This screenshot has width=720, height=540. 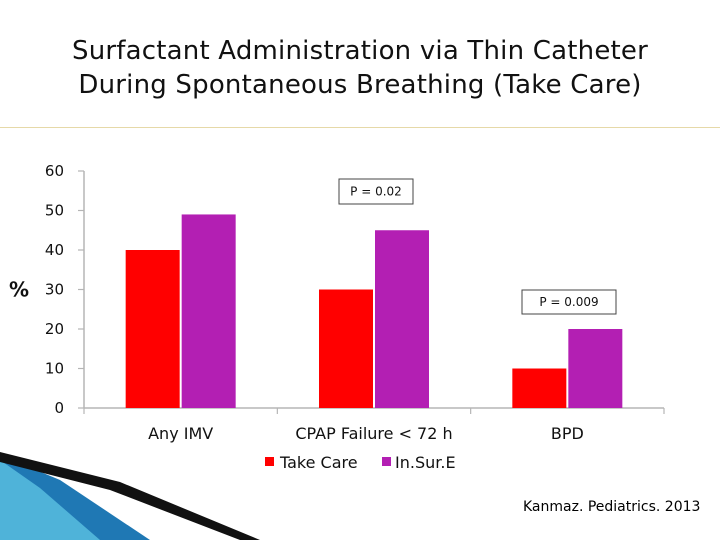 What do you see at coordinates (360, 85) in the screenshot?
I see `title-line-2: During Spontaneous Breathing (Take Care)` at bounding box center [360, 85].